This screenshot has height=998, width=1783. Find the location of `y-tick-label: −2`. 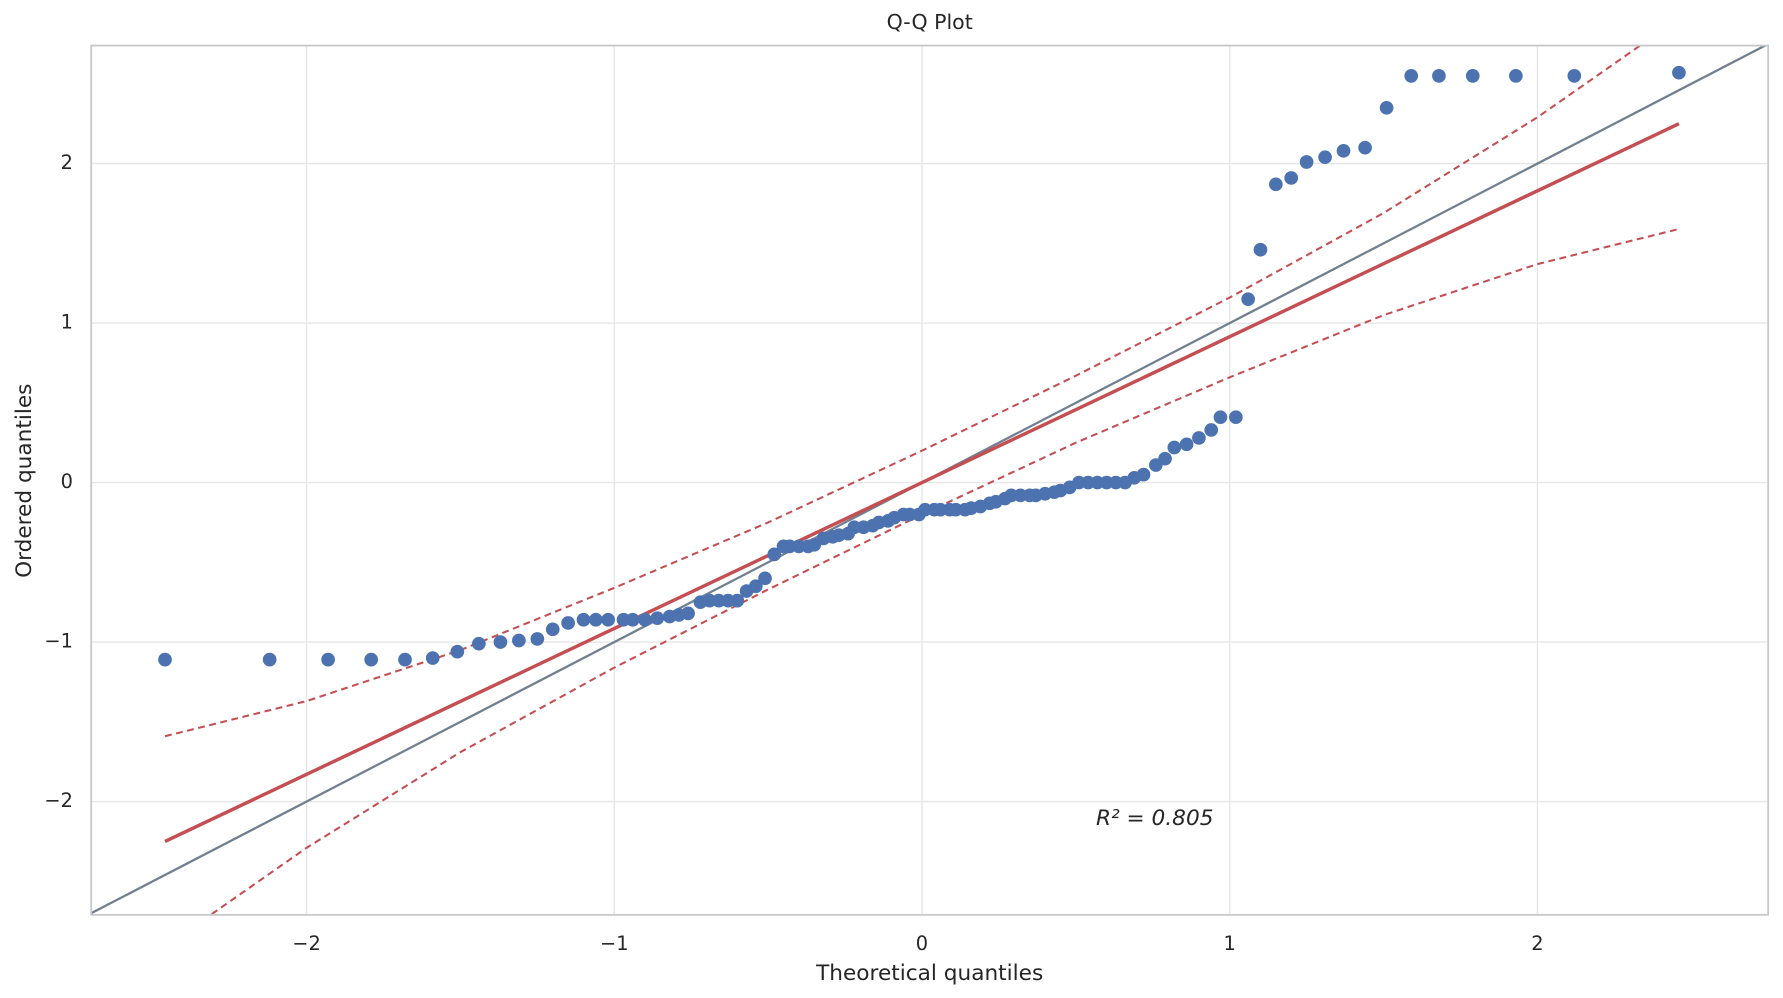

y-tick-label: −2 is located at coordinates (58, 800).